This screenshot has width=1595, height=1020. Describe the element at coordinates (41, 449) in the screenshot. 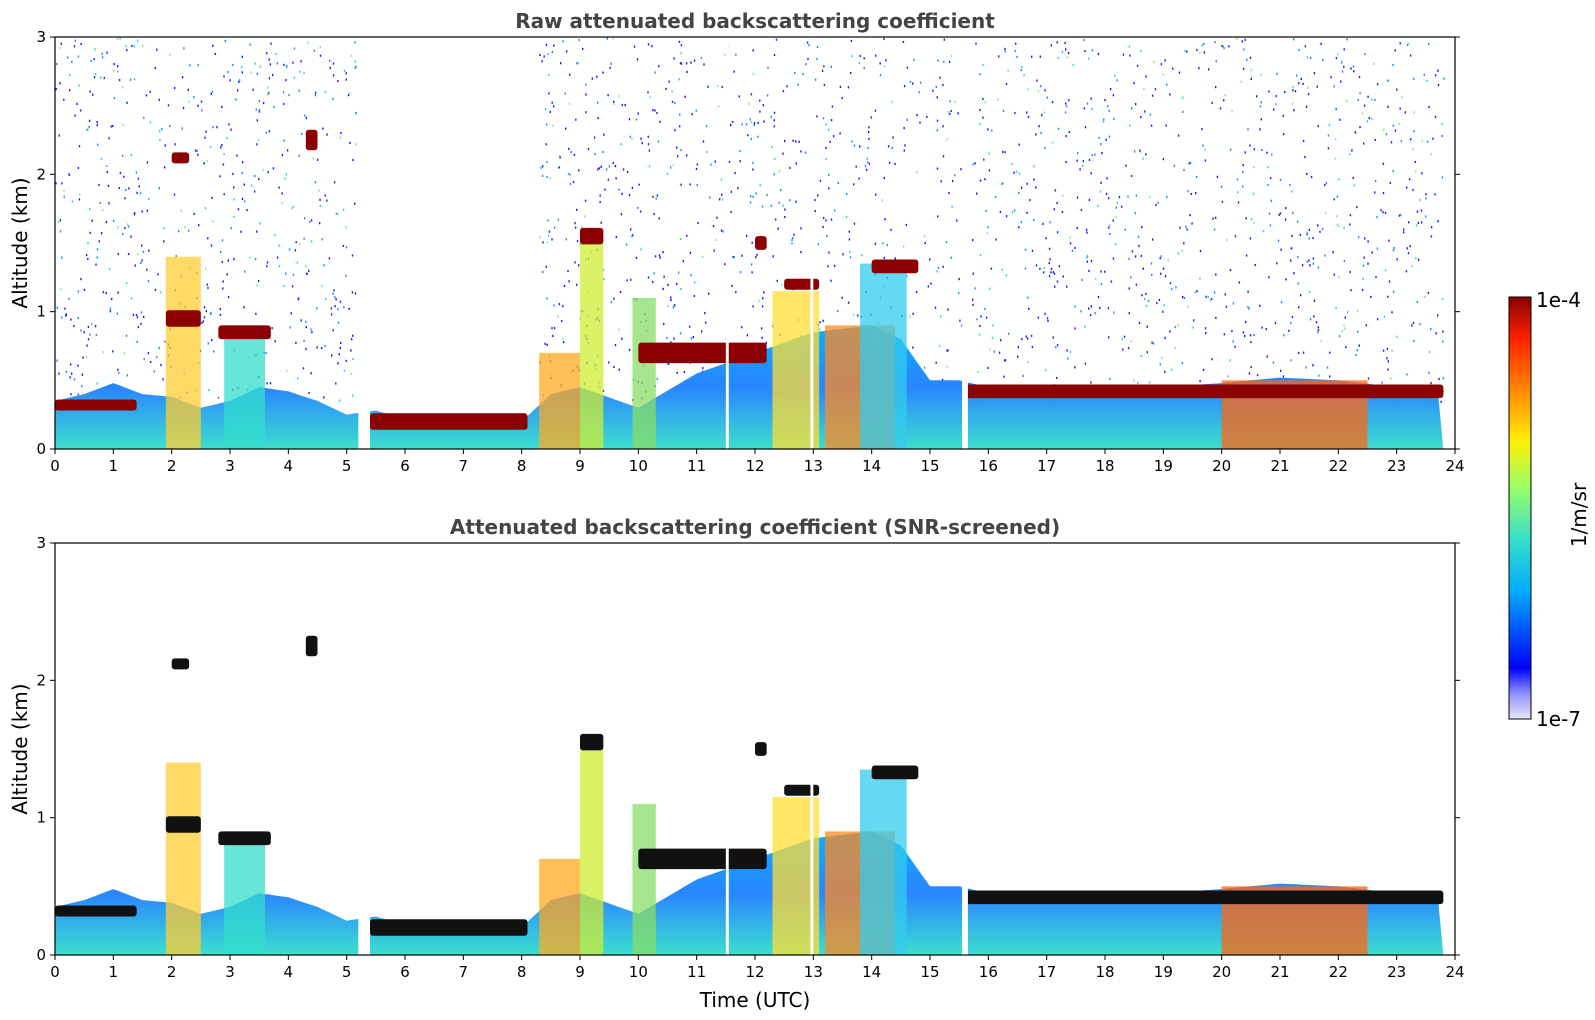

I see `y-tick-label: 0` at that location.